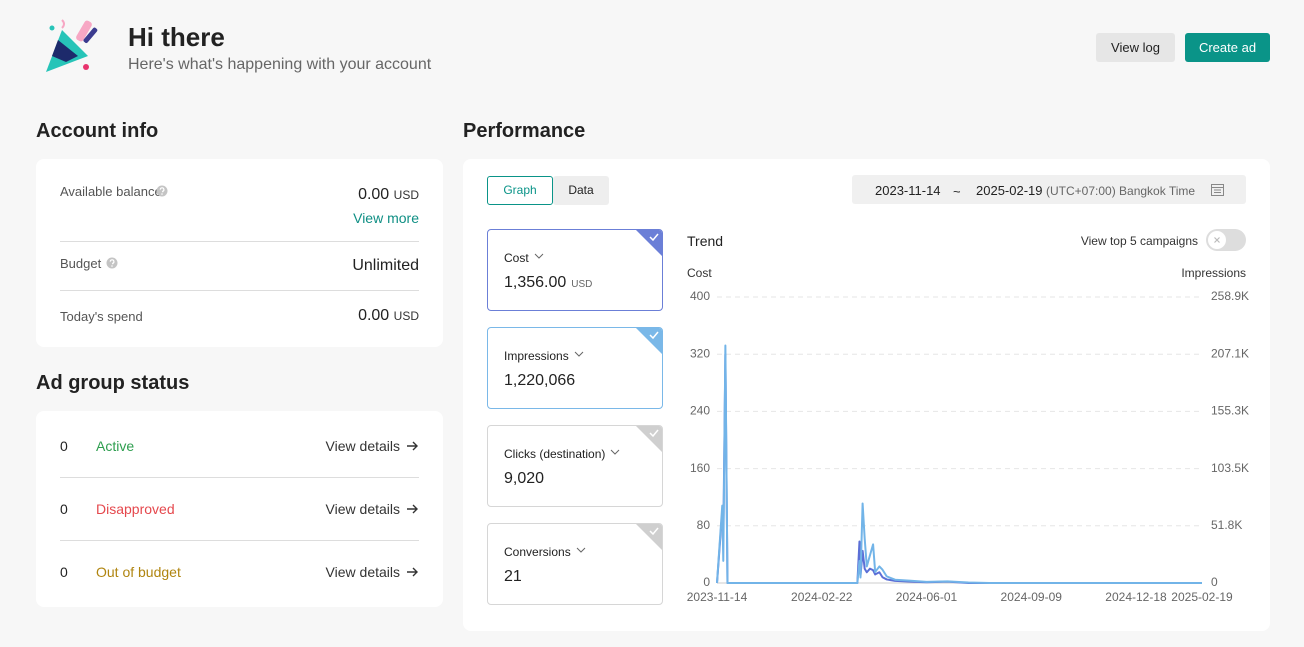 The image size is (1304, 647). What do you see at coordinates (1121, 191) in the screenshot?
I see `timezone: (UTC+07:00) Bangkok Time` at bounding box center [1121, 191].